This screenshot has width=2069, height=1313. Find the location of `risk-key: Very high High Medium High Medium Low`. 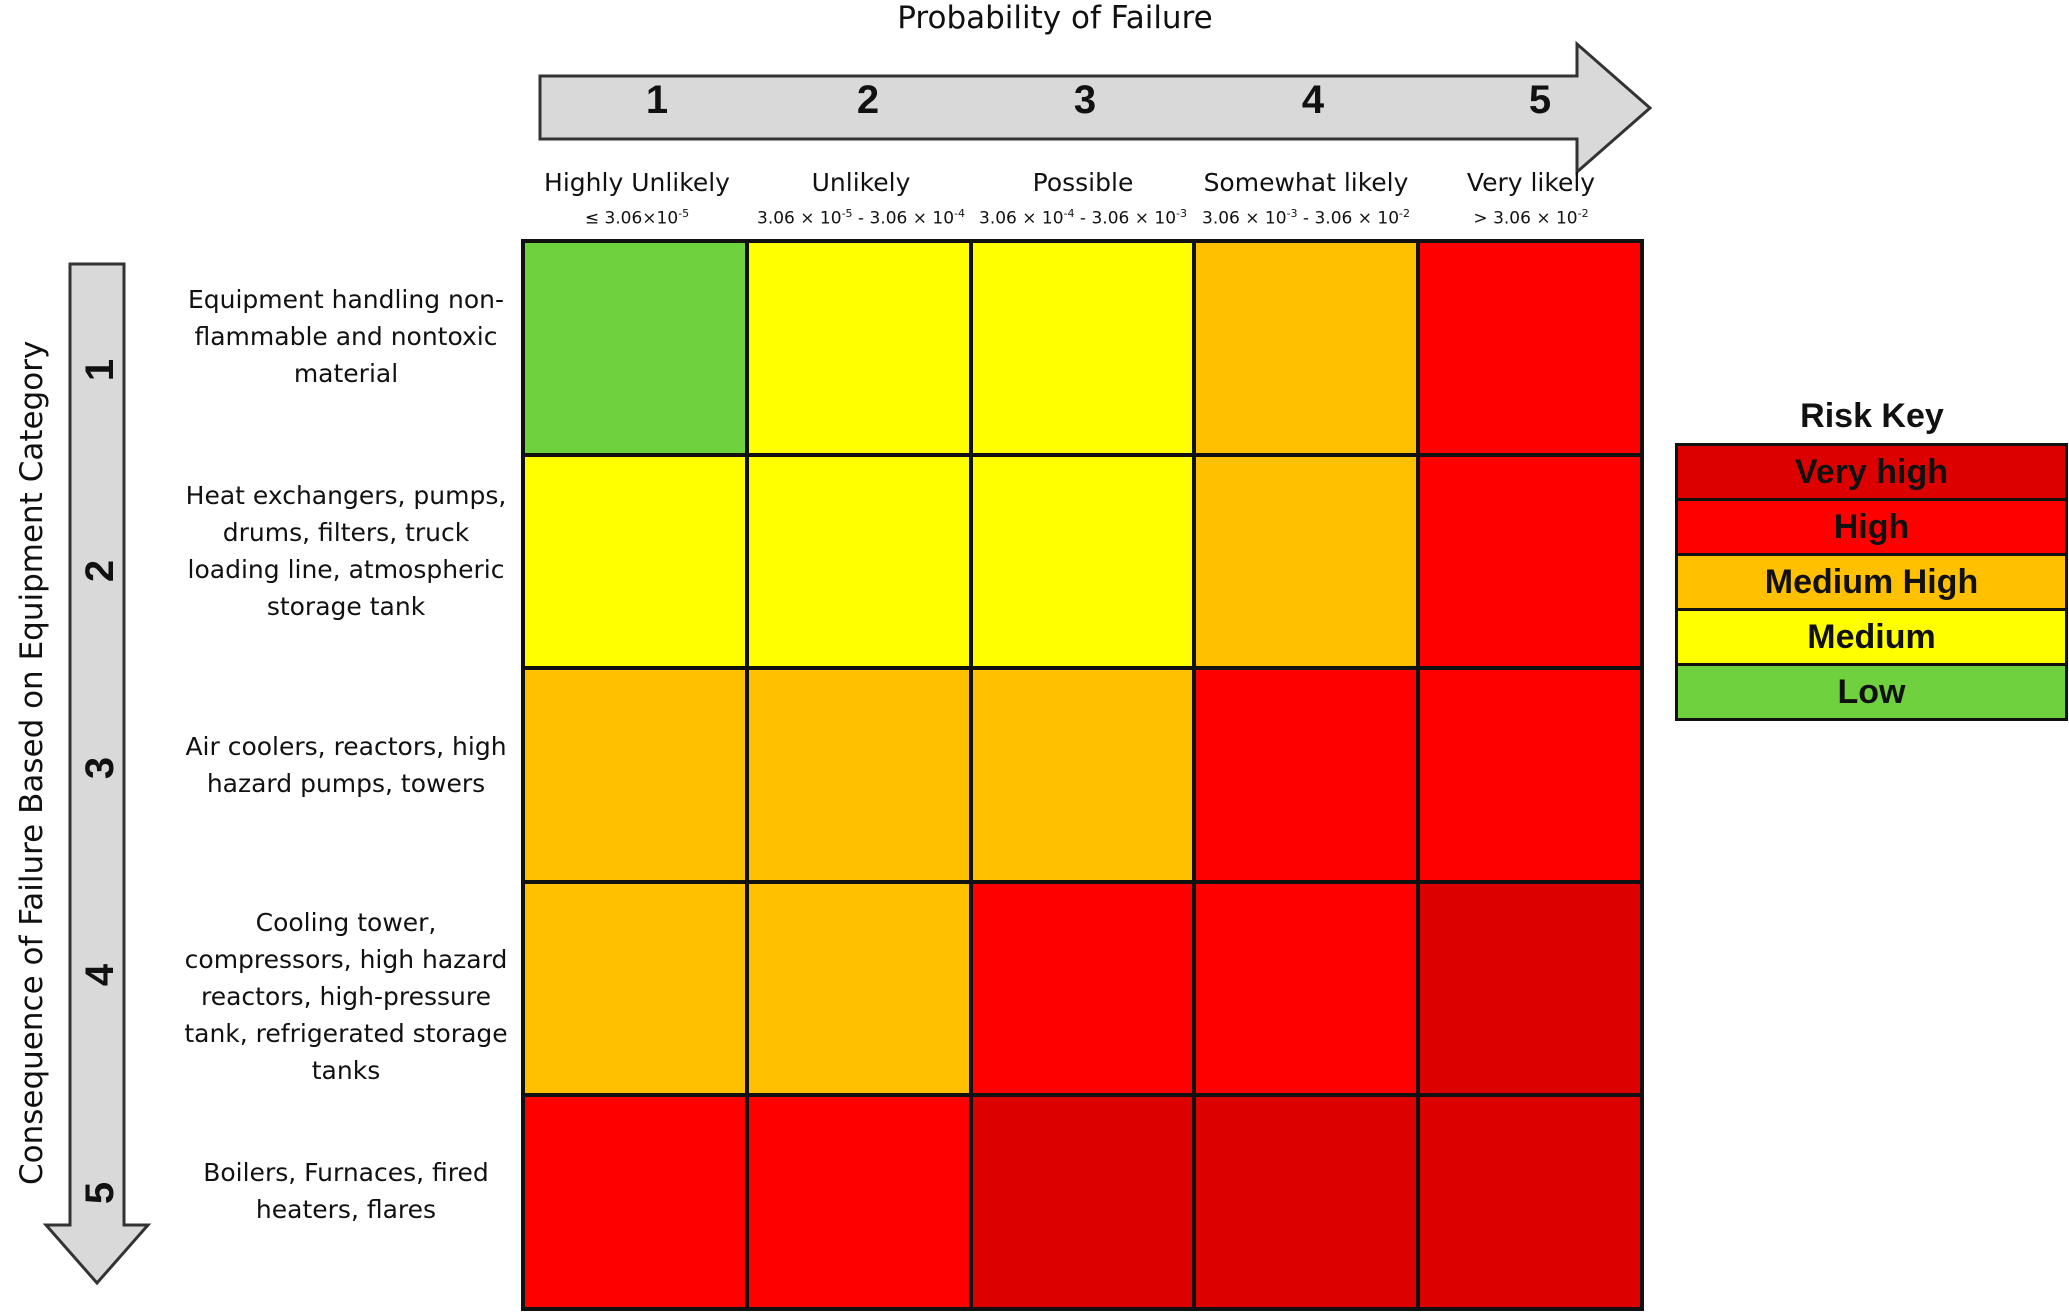

risk-key: Very high High Medium High Medium Low is located at coordinates (1871, 582).